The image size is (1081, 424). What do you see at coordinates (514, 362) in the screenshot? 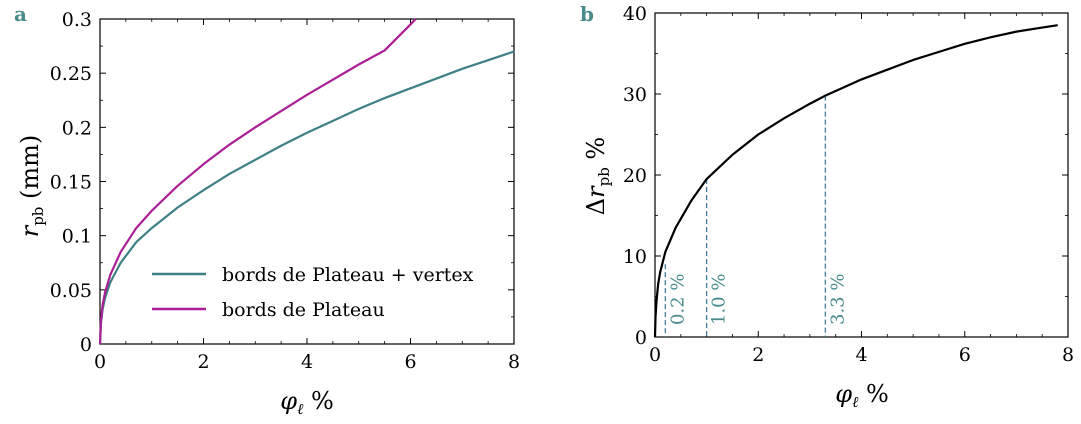
I see `panel-a-xtick-label: 8` at bounding box center [514, 362].